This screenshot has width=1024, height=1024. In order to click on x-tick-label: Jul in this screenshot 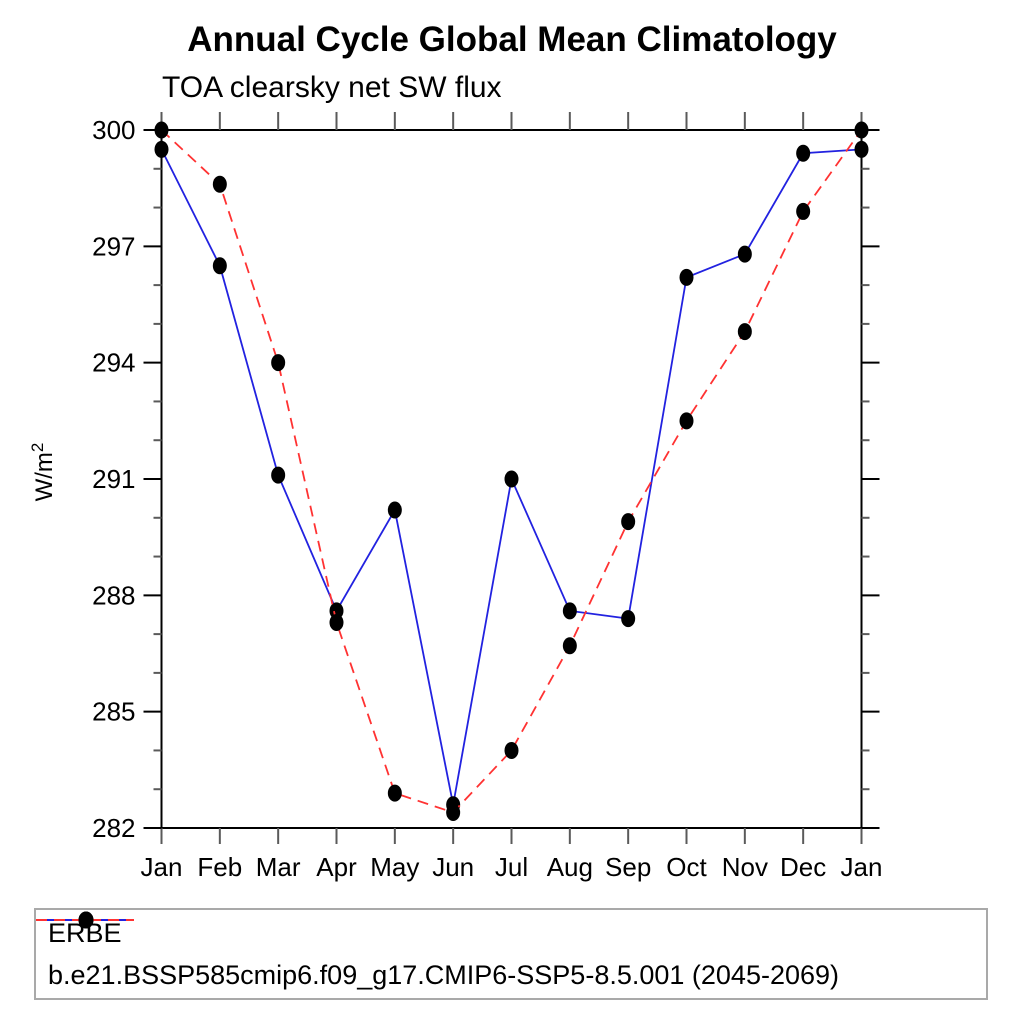, I will do `click(511, 867)`.